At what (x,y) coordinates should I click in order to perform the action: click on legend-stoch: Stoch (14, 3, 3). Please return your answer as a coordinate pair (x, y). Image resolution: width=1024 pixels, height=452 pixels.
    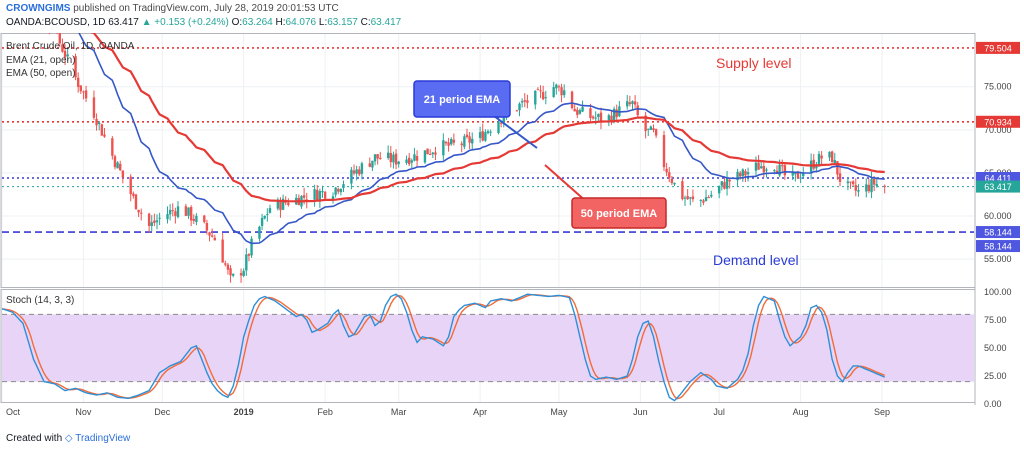
    Looking at the image, I should click on (40, 300).